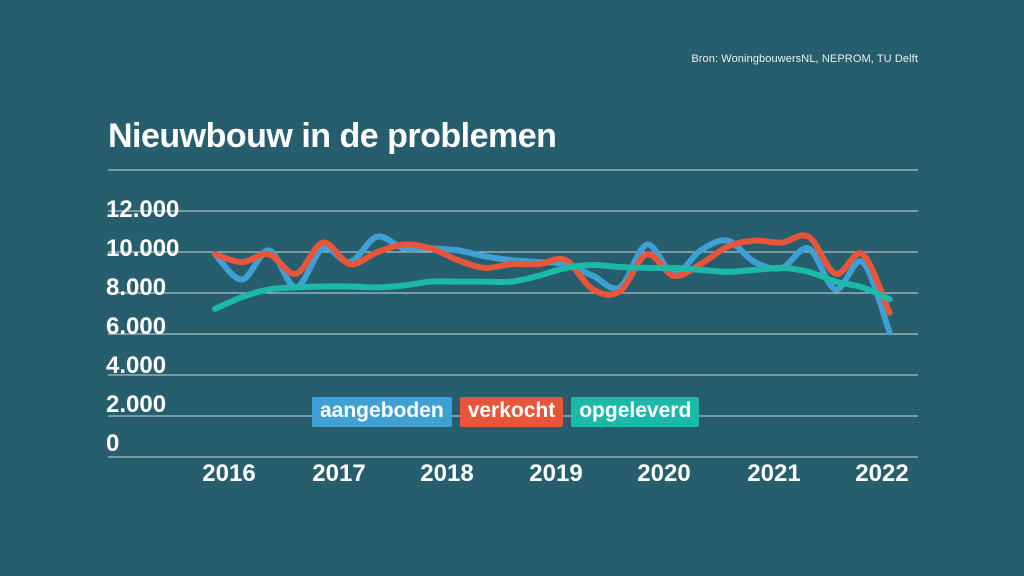 The image size is (1024, 576). What do you see at coordinates (142, 248) in the screenshot?
I see `y-tick-label: 10.000` at bounding box center [142, 248].